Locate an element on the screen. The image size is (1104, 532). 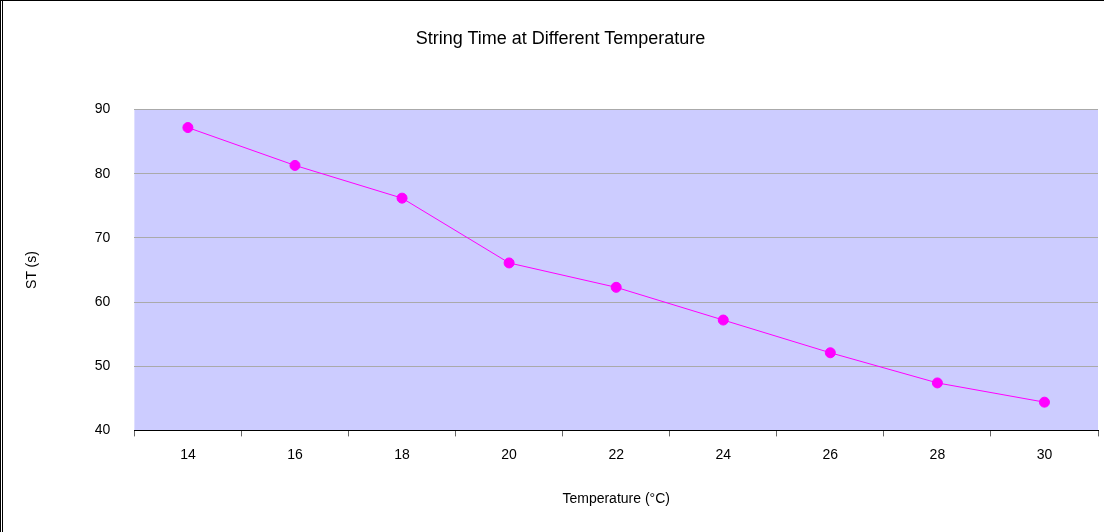
x-axis-title: Temperature (°C) is located at coordinates (616, 498).